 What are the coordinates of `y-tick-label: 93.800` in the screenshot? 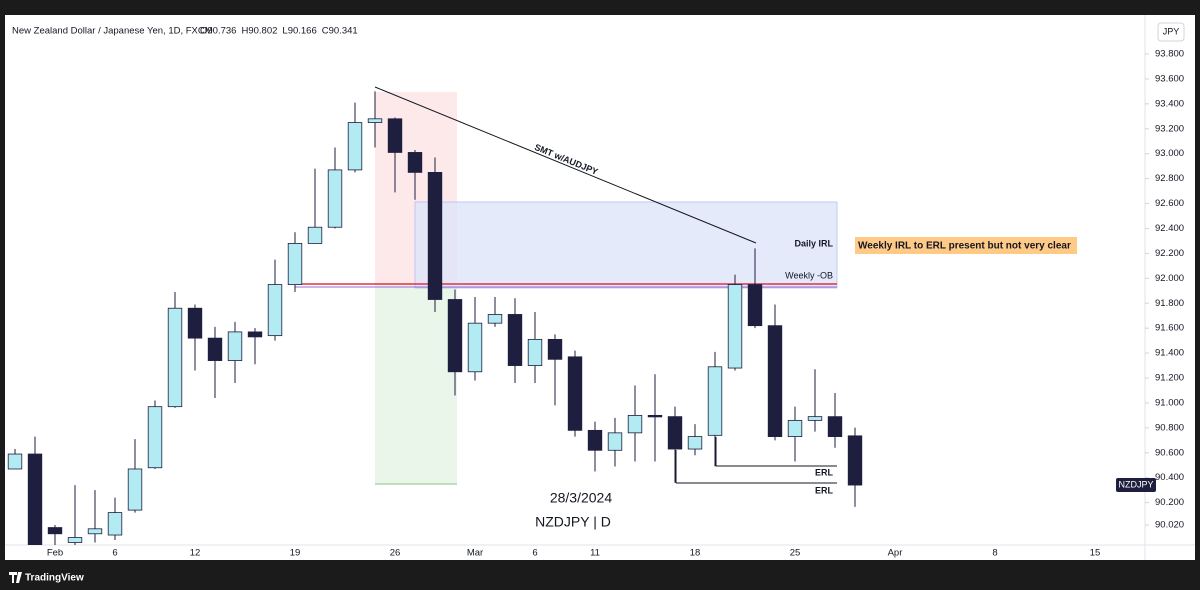 It's located at (1169, 54).